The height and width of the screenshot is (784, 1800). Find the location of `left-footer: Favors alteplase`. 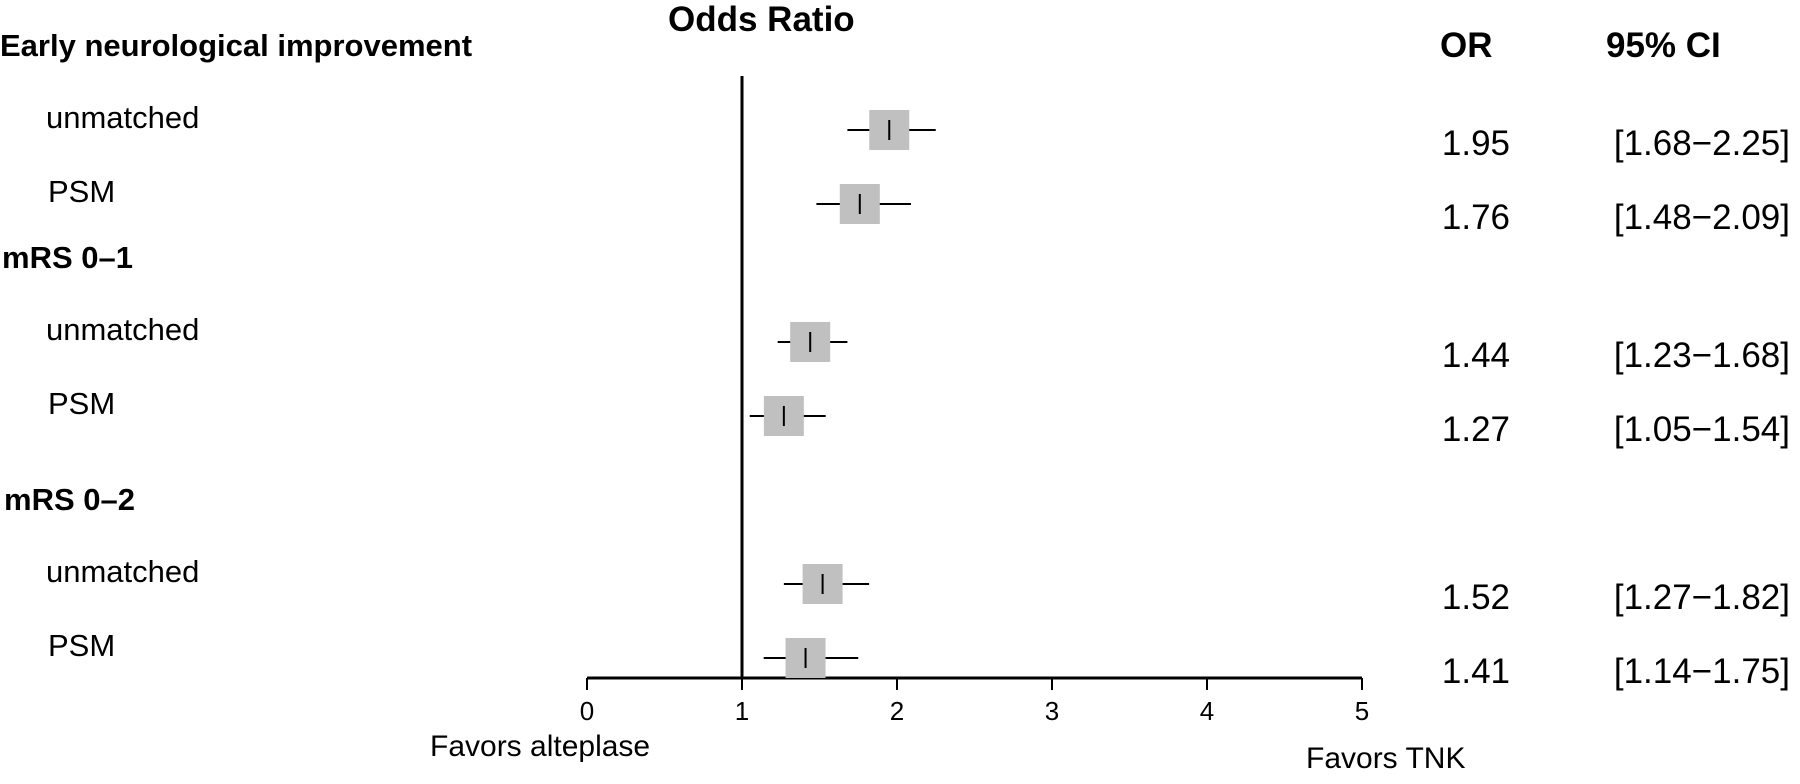

left-footer: Favors alteplase is located at coordinates (540, 746).